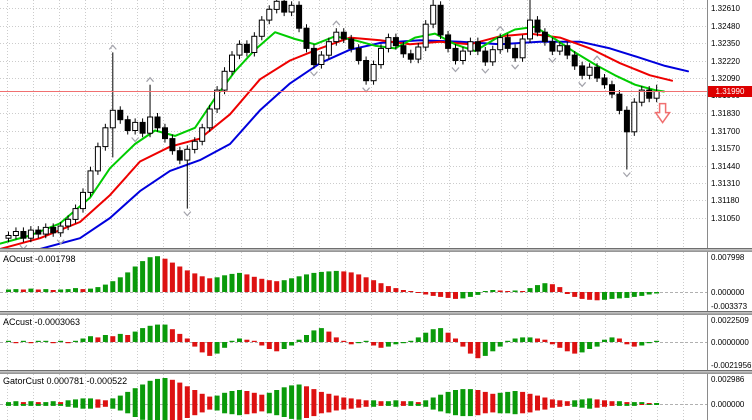 The width and height of the screenshot is (752, 420). Describe the element at coordinates (353, 397) in the screenshot. I see `gator-indicator-plot` at that location.